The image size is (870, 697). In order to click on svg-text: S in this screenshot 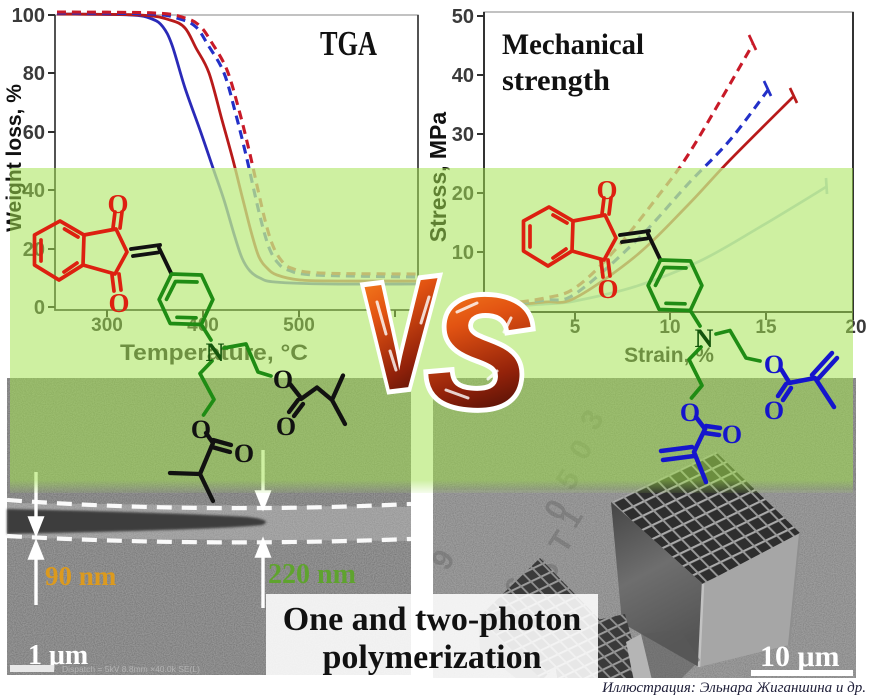, I will do `click(479, 352)`.